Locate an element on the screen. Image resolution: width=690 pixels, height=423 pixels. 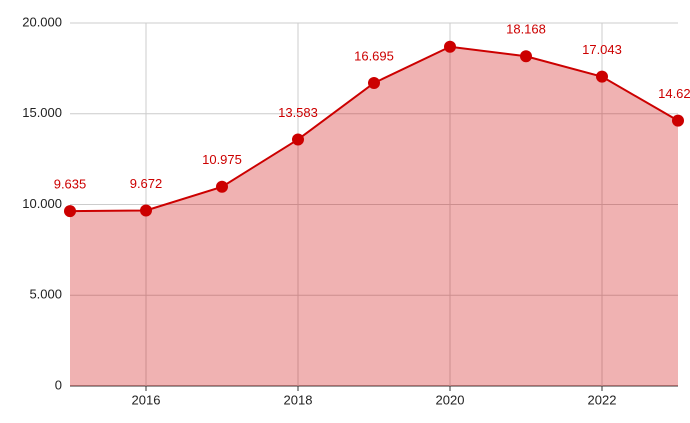
value-label: 17.043 is located at coordinates (602, 49).